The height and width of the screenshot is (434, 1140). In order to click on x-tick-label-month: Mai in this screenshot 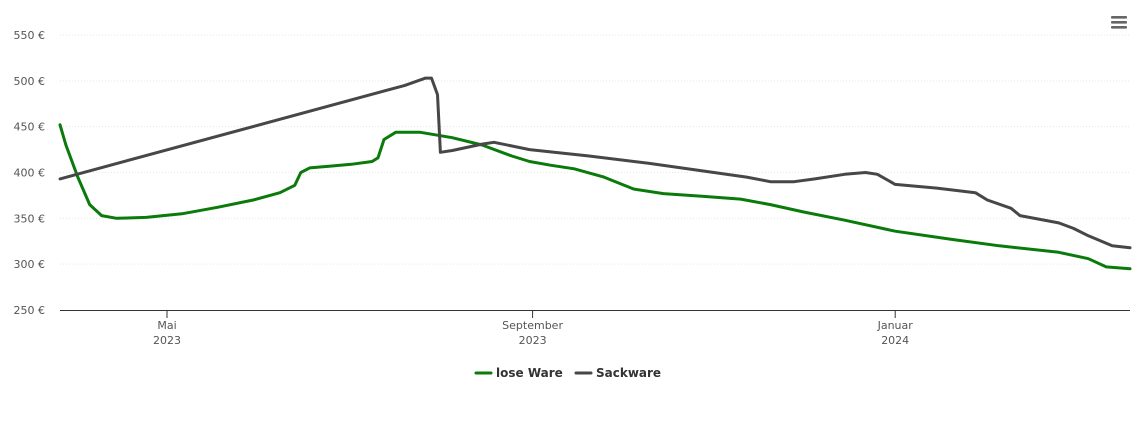, I will do `click(166, 325)`.